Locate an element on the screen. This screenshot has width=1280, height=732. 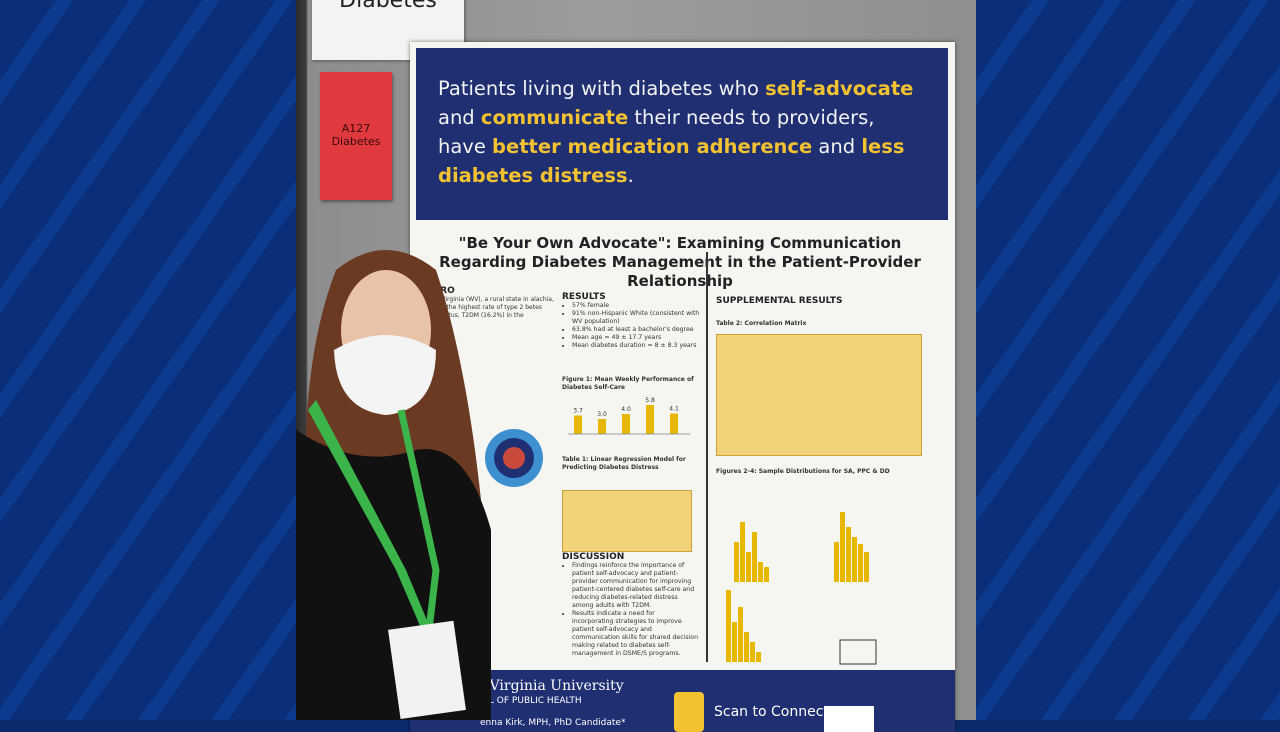
intro-heading: TRO is located at coordinates (444, 291).